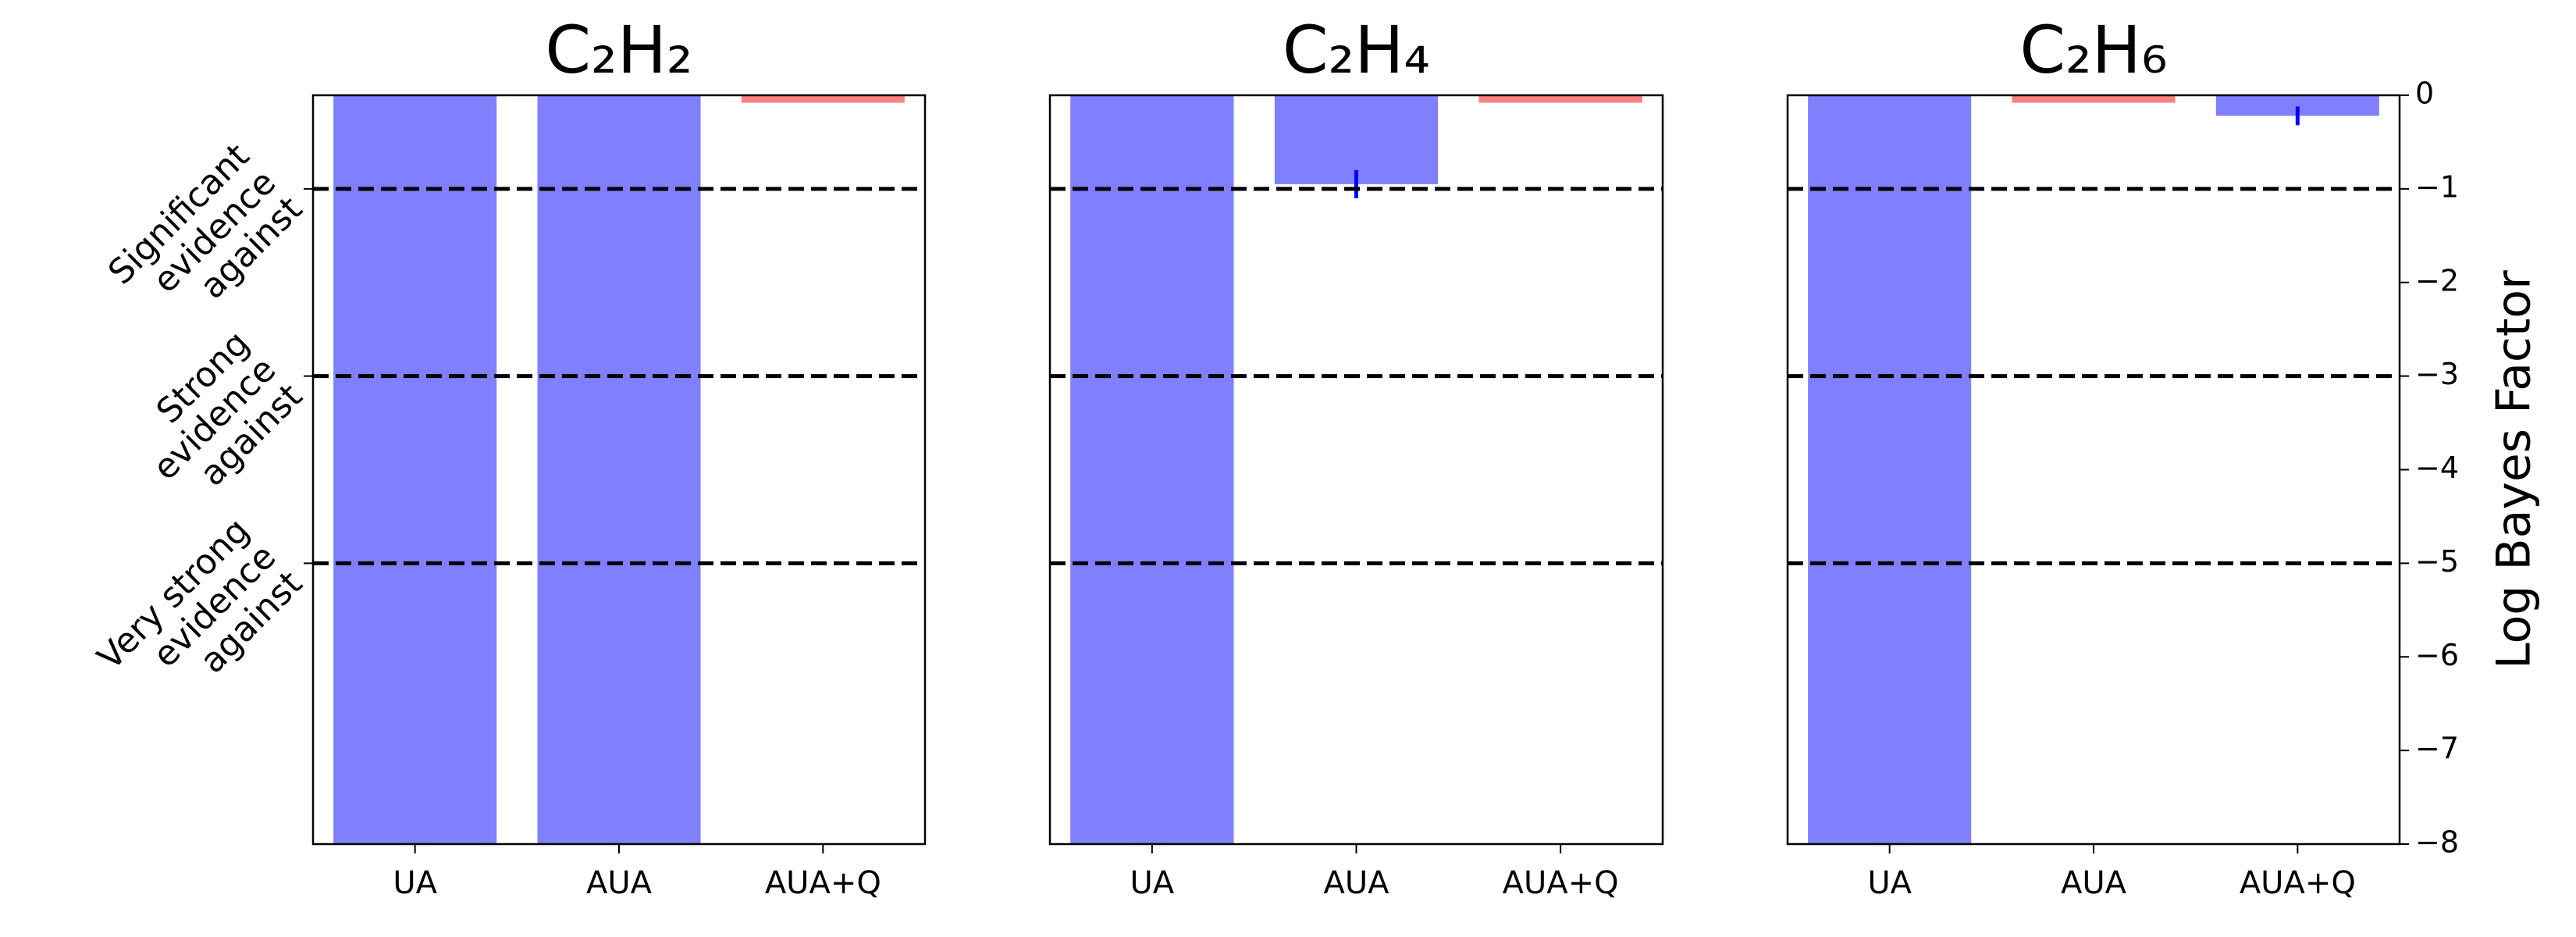 This screenshot has width=2576, height=937. What do you see at coordinates (2437, 842) in the screenshot?
I see `y-tick-label: −8` at bounding box center [2437, 842].